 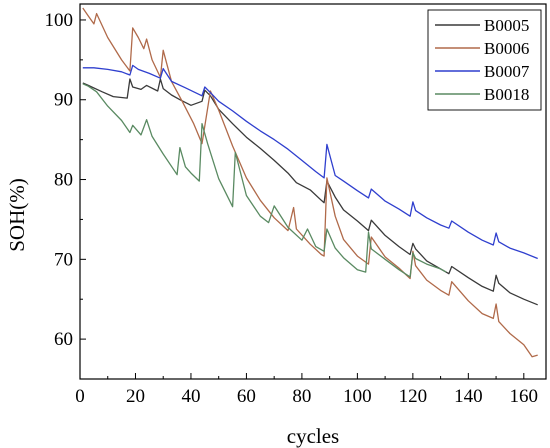 I want to click on x-tick-label: 20, so click(x=135, y=396).